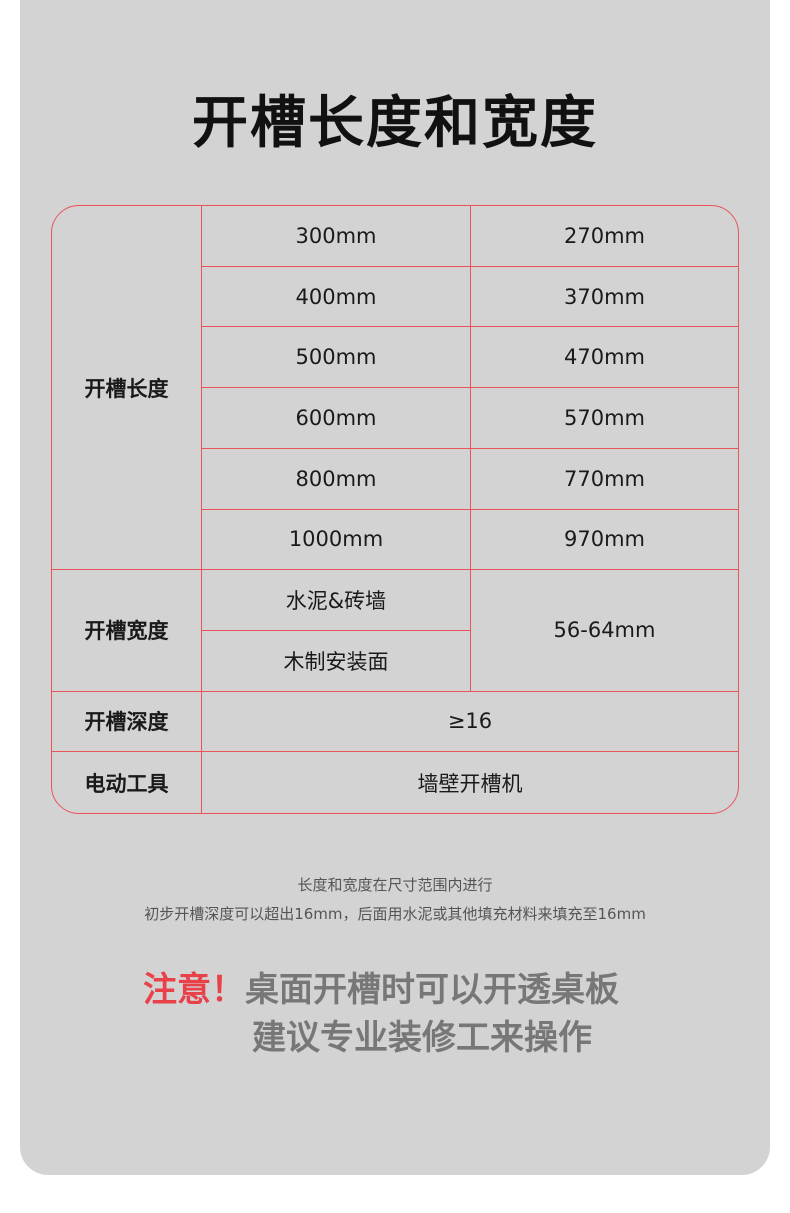 The image size is (790, 1213). Describe the element at coordinates (395, 914) in the screenshot. I see `note-line: 初步开槽深度可以超出16mm，后面用水泥或其他填充材料来填充至16mm` at that location.